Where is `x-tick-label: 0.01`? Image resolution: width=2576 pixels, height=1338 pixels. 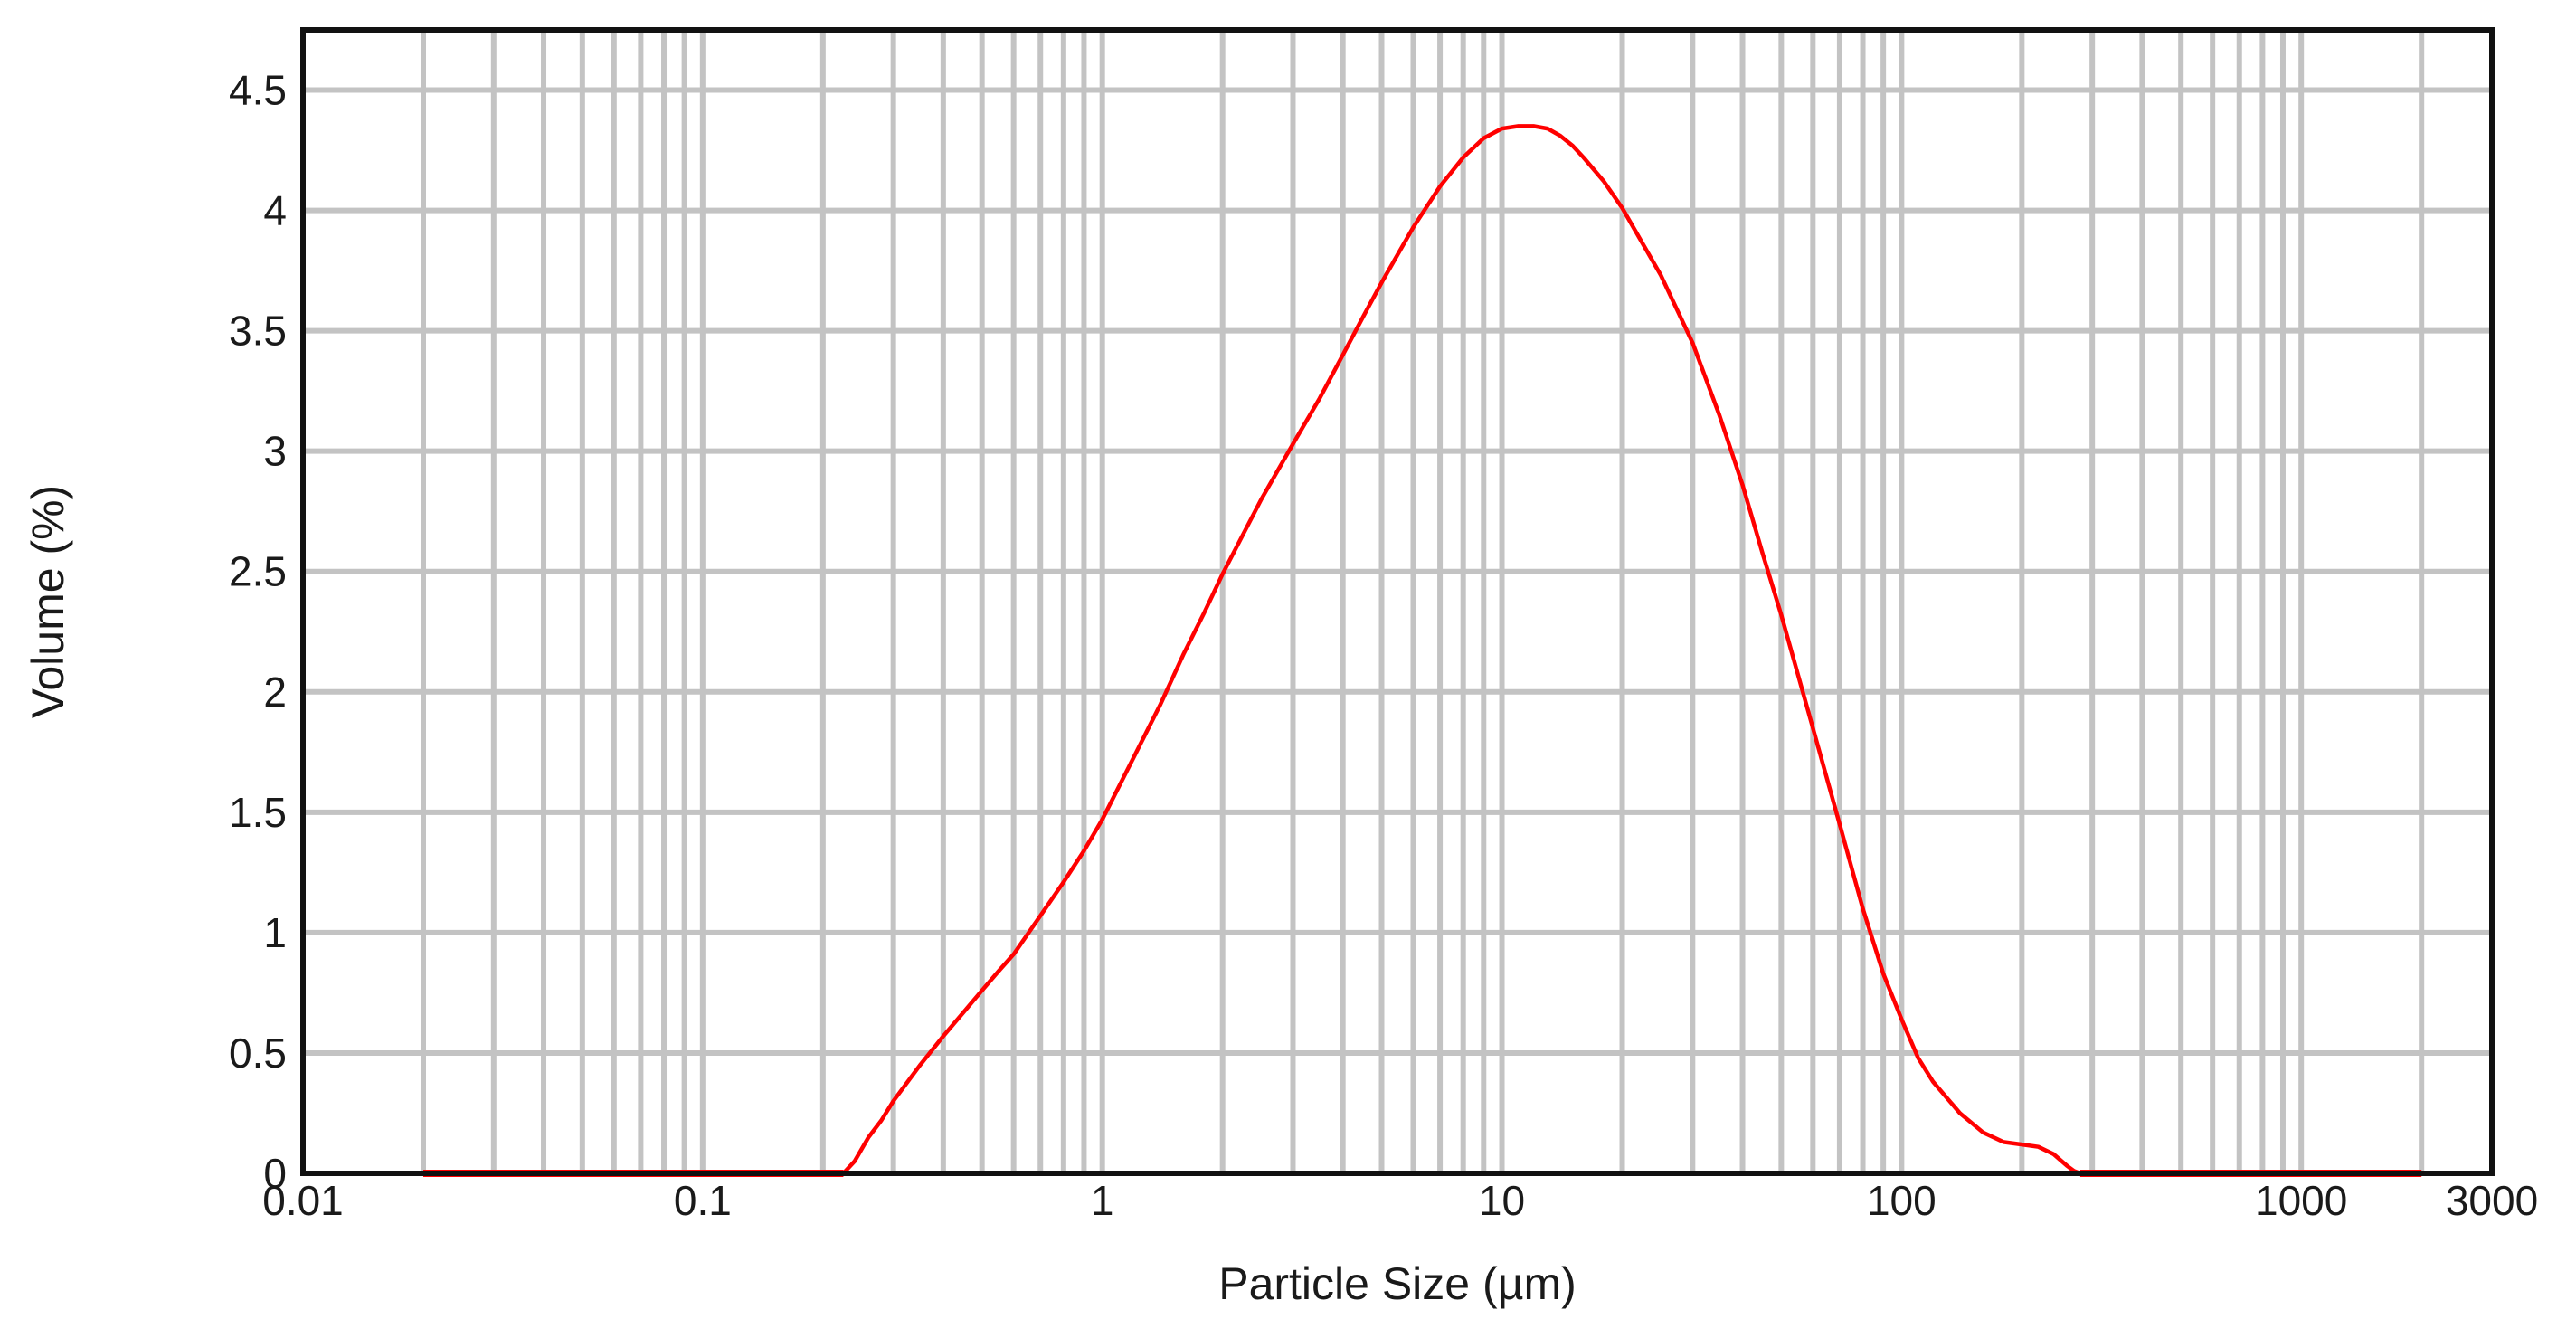
x-tick-label: 0.01 is located at coordinates (303, 1200).